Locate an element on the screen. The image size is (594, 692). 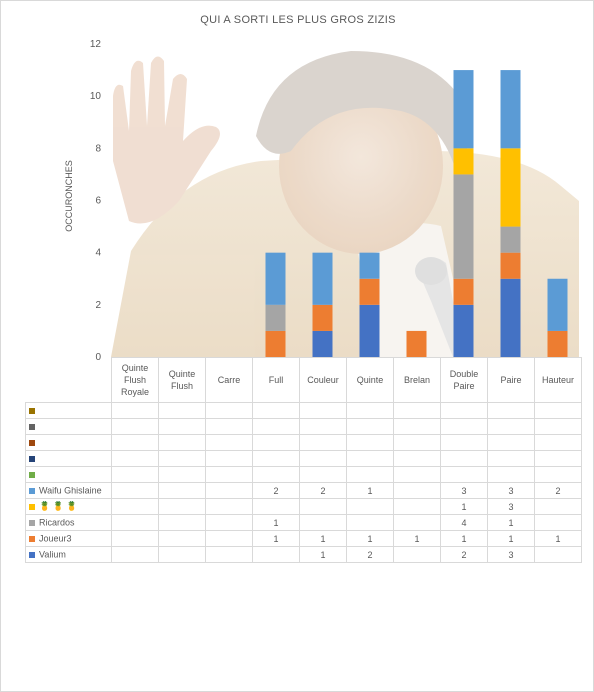
legend-key: Valium is located at coordinates (68, 554).